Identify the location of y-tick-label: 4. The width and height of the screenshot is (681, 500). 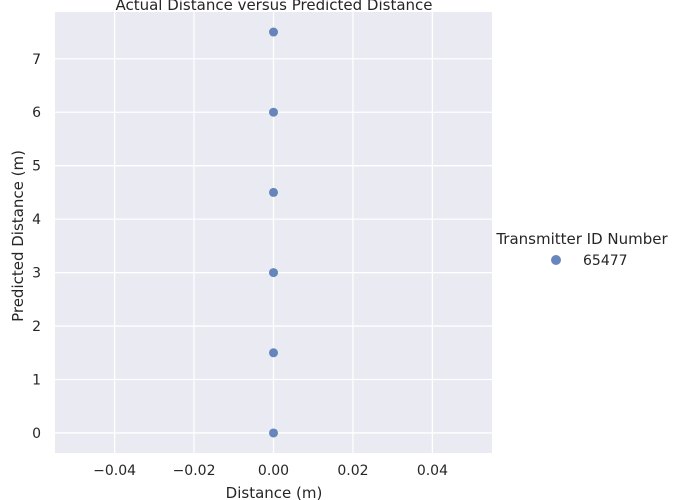
(36, 220).